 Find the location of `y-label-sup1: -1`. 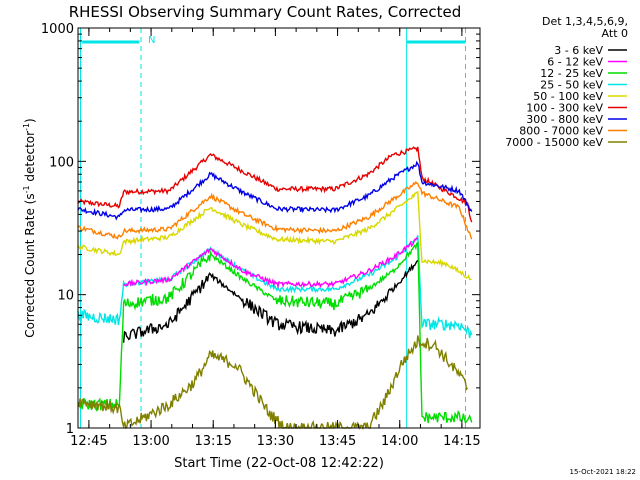

y-label-sup1: -1 is located at coordinates (26, 189).